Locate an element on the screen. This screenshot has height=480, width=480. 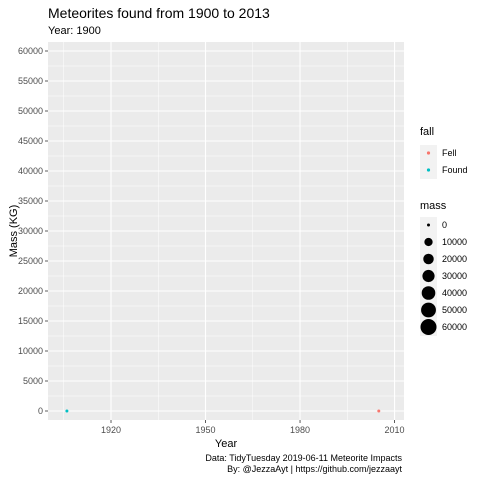
data-point-fell is located at coordinates (379, 411).